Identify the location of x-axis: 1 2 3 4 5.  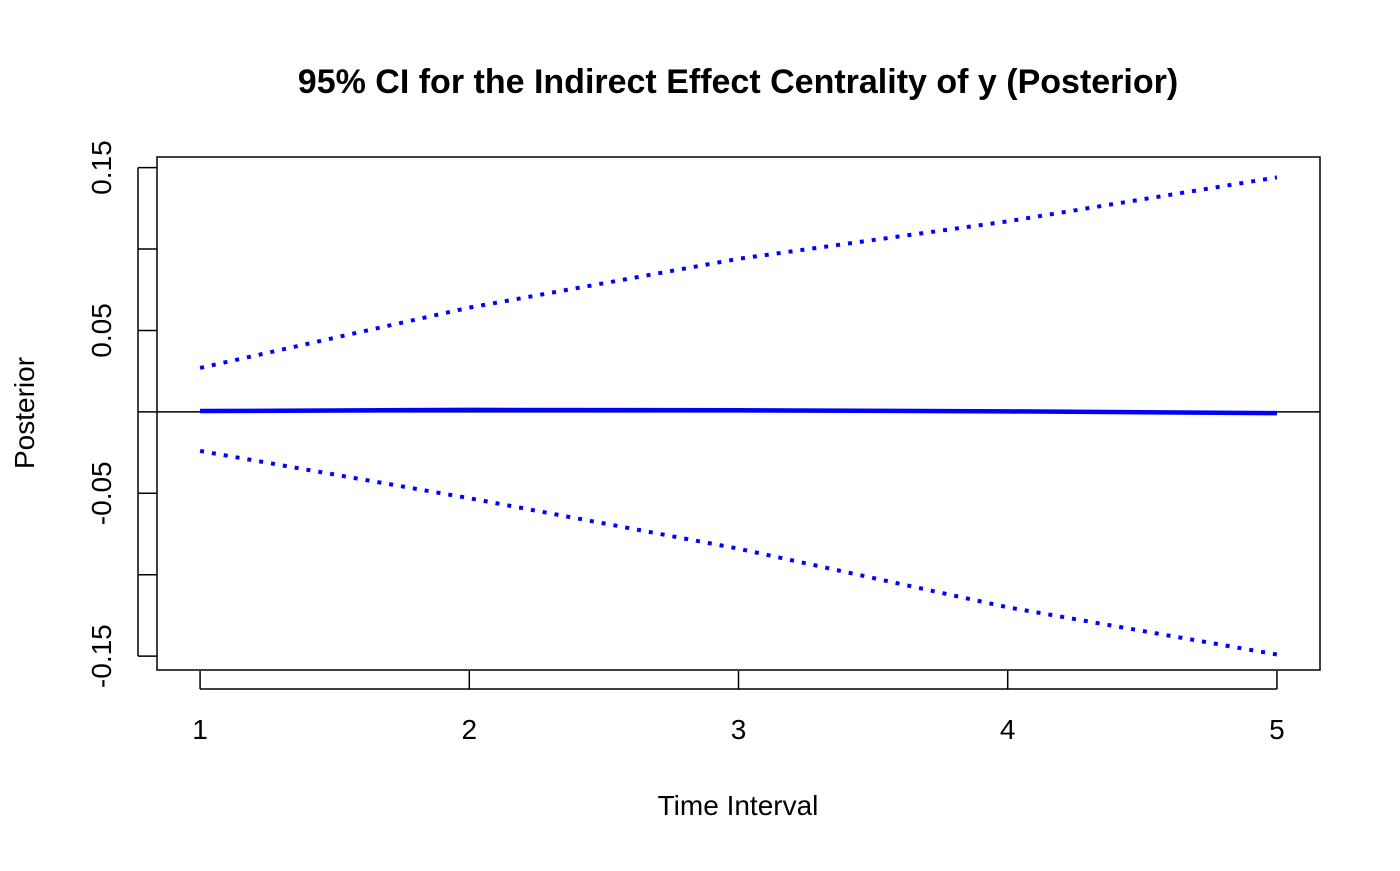
(738, 708).